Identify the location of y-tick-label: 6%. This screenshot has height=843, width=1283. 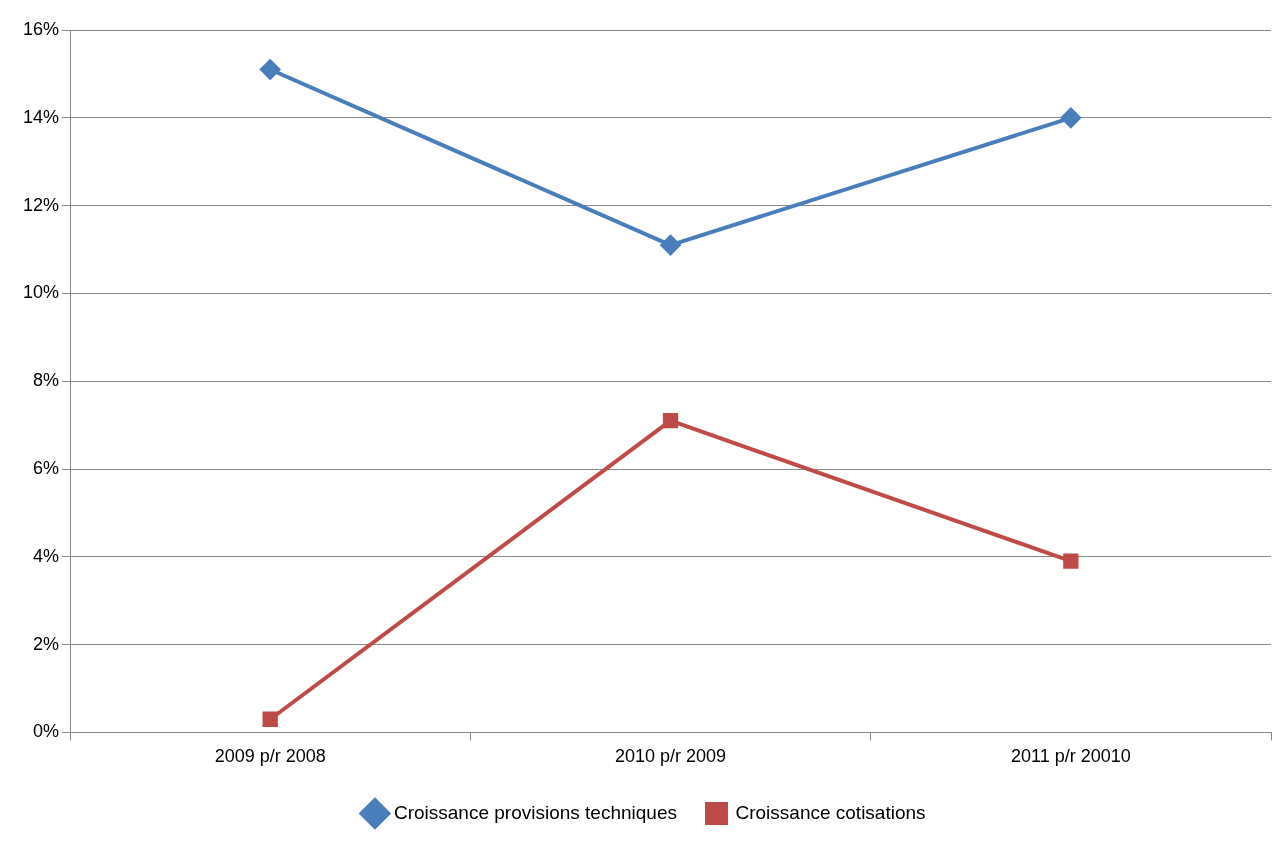
(46, 467).